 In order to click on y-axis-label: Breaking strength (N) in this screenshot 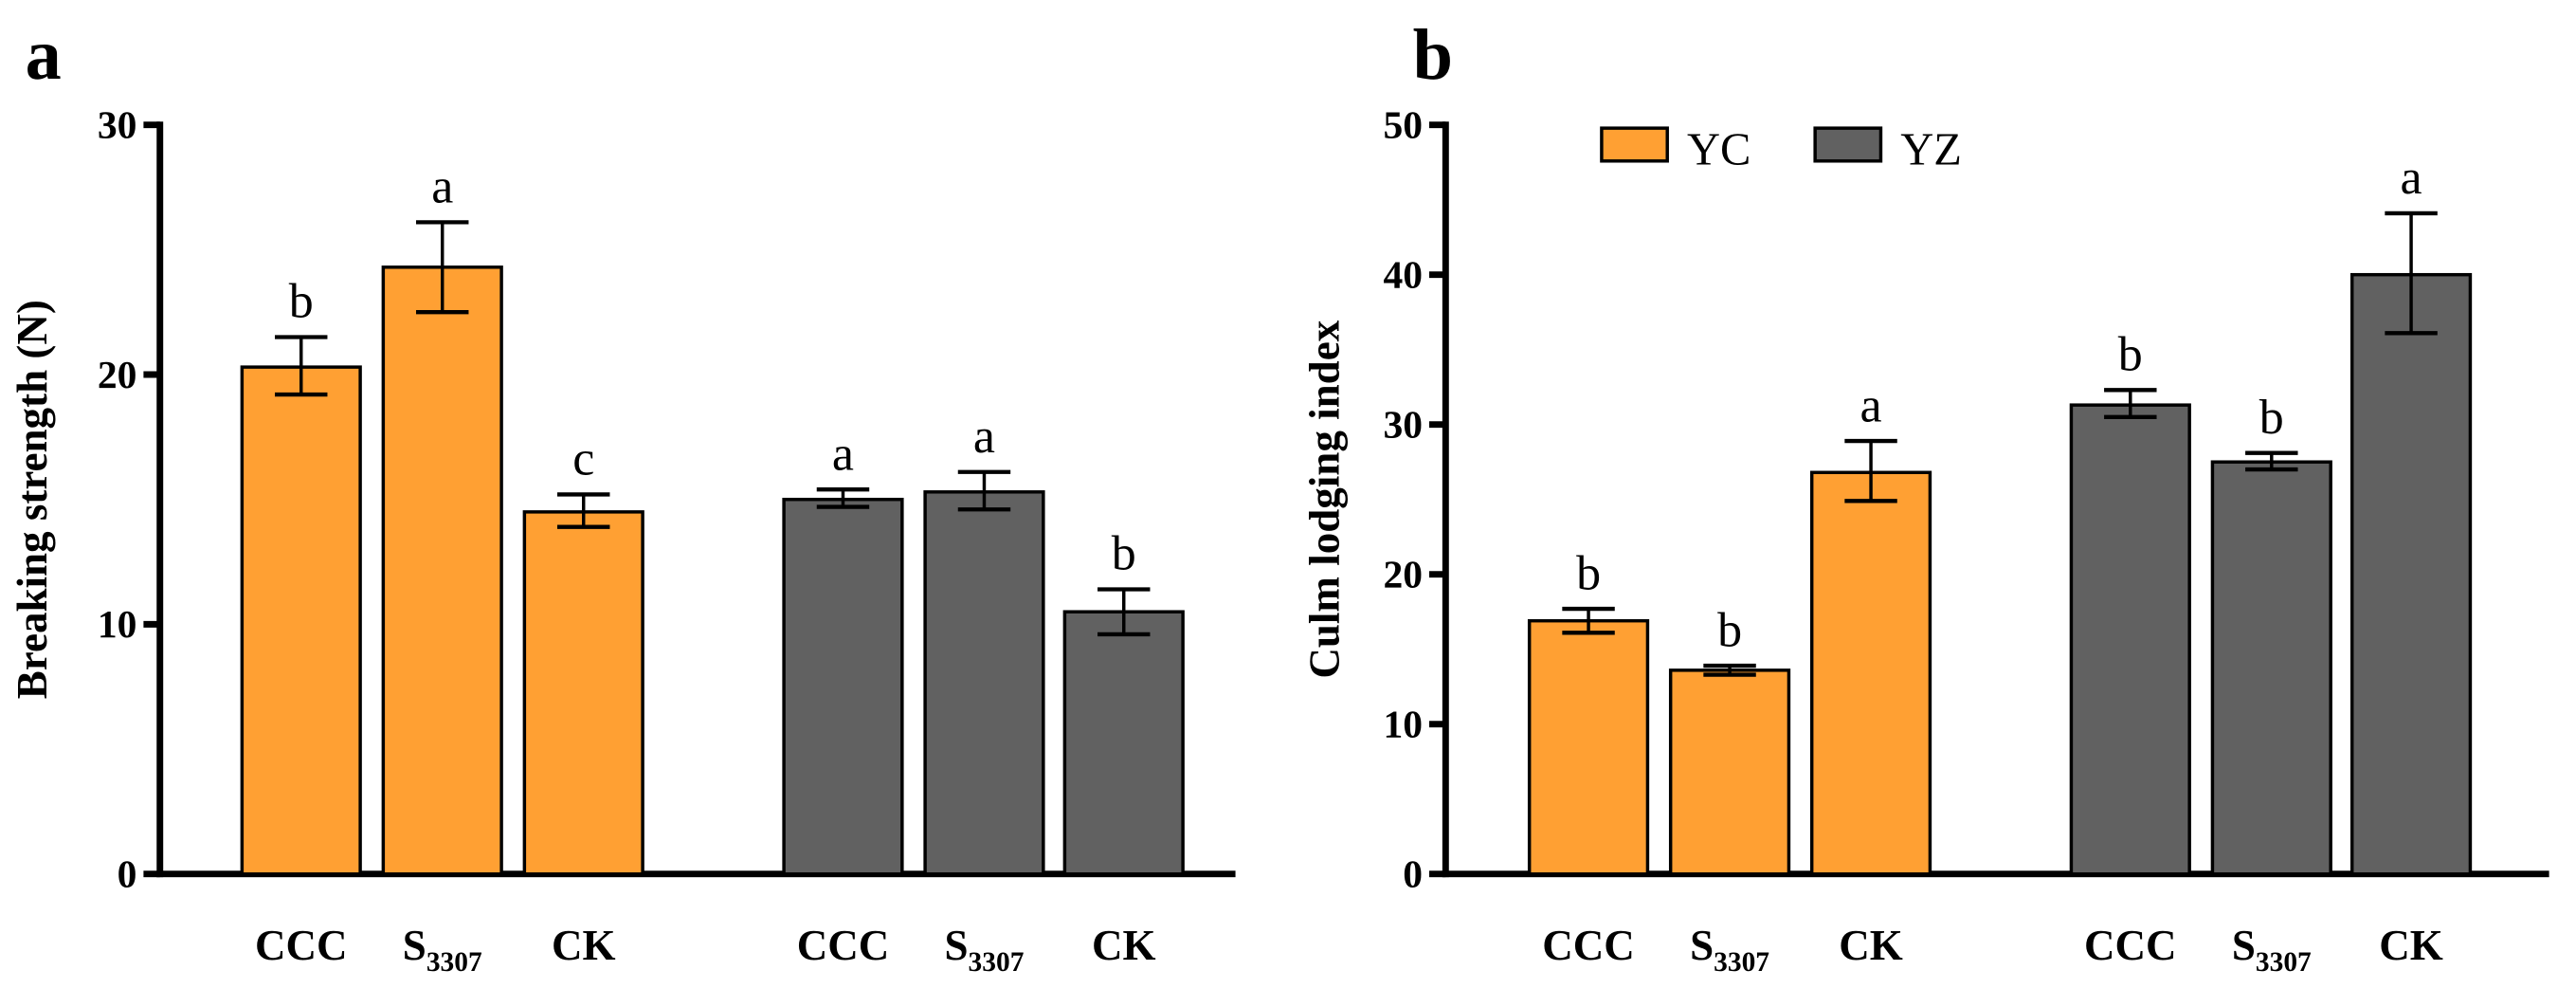, I will do `click(32, 499)`.